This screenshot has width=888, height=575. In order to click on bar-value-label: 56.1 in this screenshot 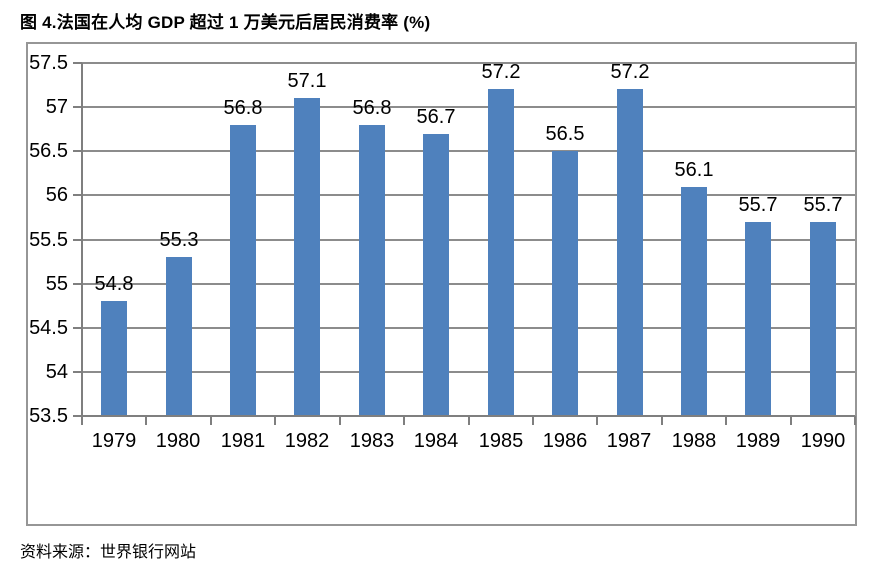, I will do `click(694, 170)`.